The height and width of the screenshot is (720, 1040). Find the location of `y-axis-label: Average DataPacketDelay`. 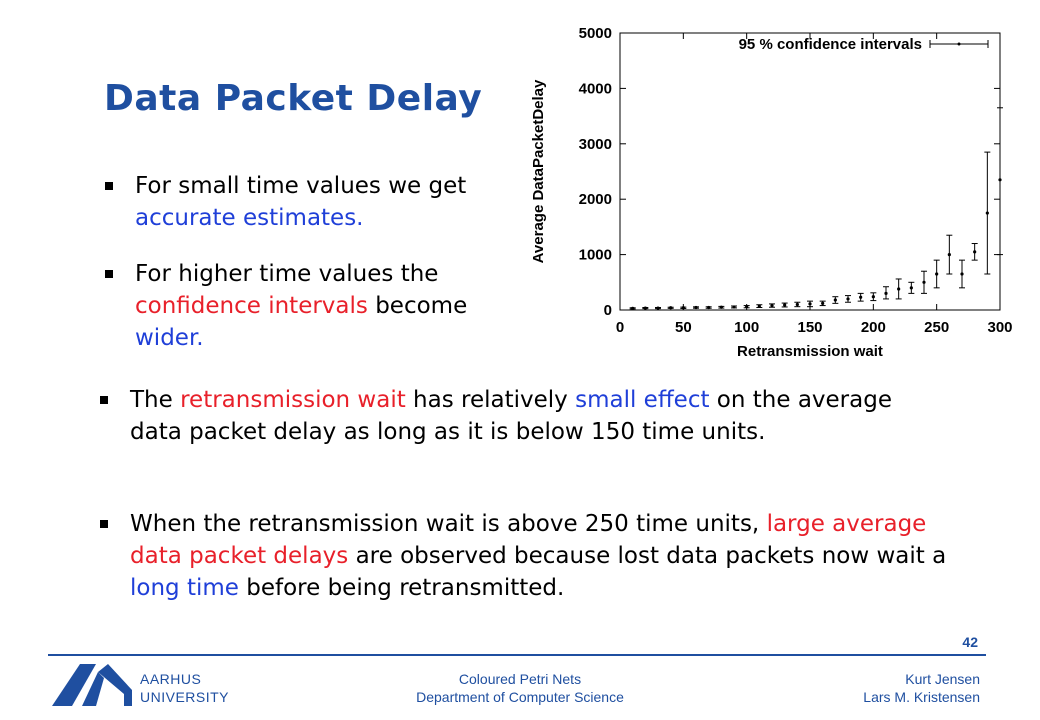

y-axis-label: Average DataPacketDelay is located at coordinates (538, 171).